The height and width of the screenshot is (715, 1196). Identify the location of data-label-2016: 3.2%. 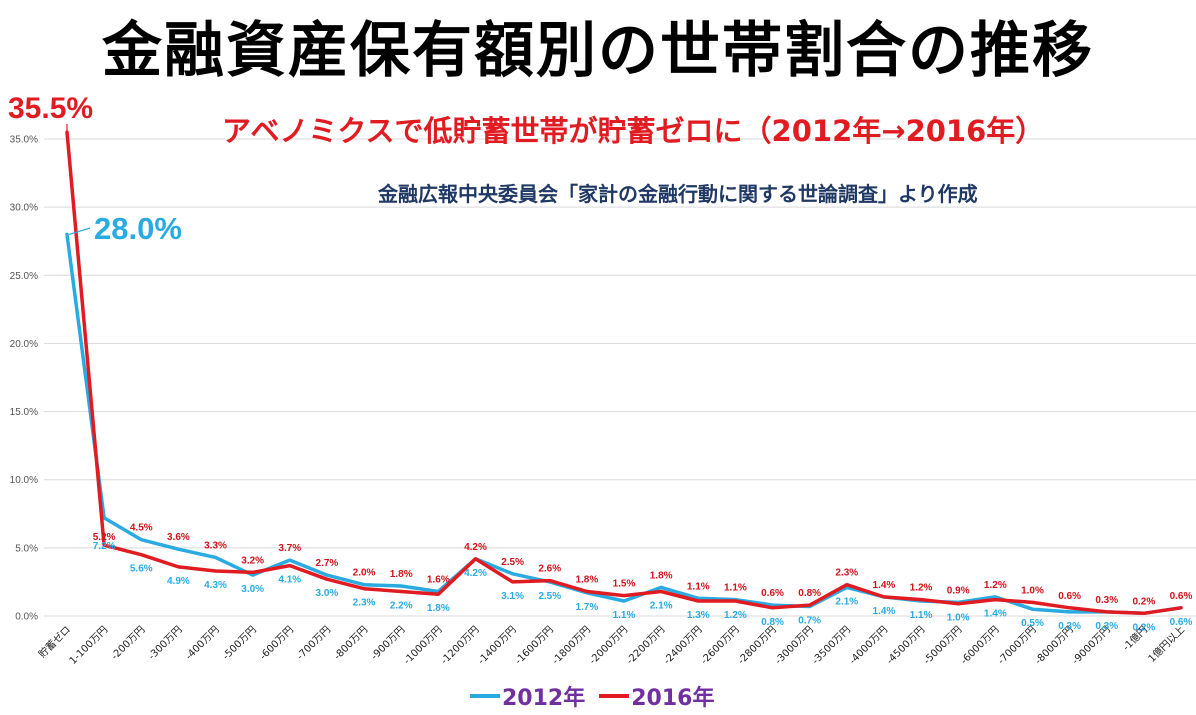
(252, 560).